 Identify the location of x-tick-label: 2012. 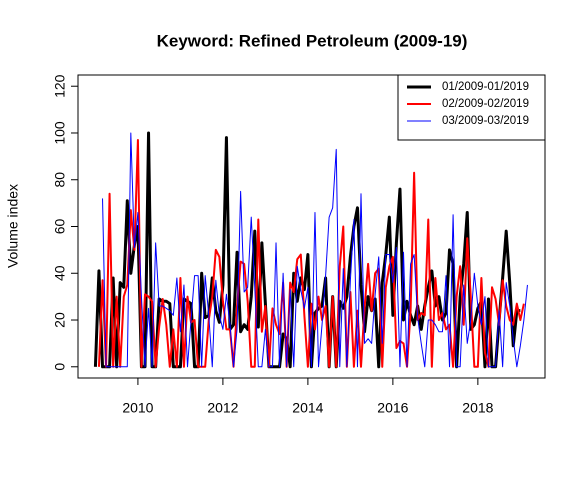
(222, 408).